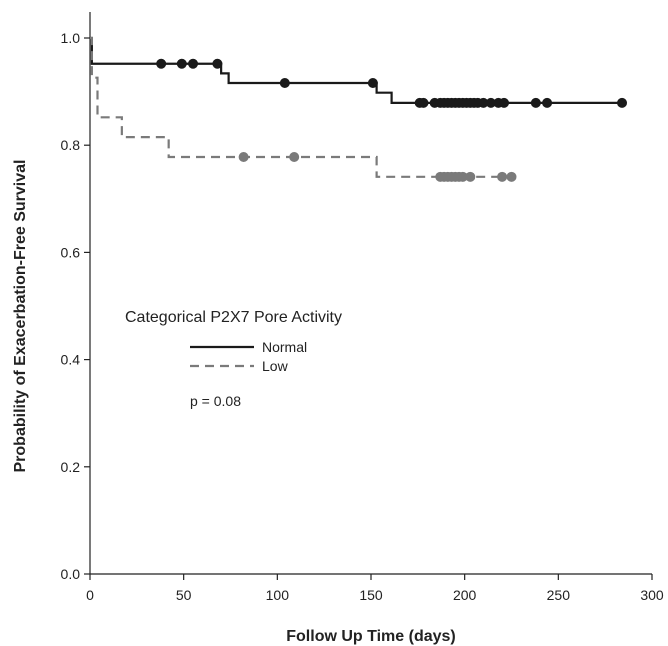 The height and width of the screenshot is (646, 668). Describe the element at coordinates (371, 636) in the screenshot. I see `x-axis-title: Follow Up Time (days)` at that location.